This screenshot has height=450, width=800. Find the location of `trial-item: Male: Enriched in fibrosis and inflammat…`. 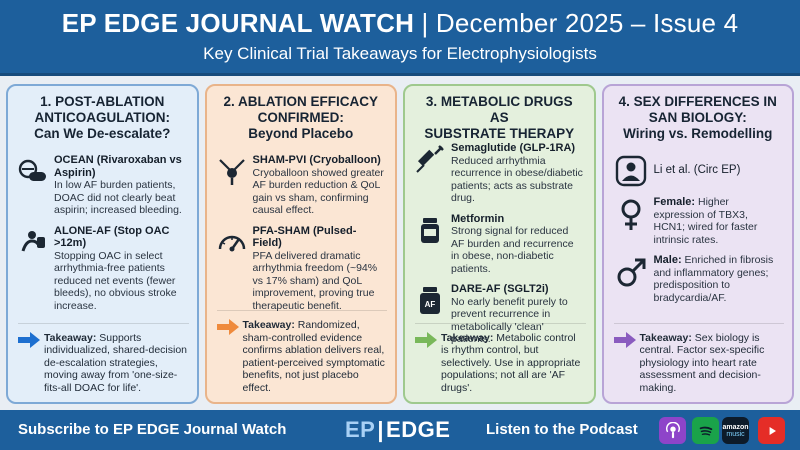

trial-item: Male: Enriched in fibrosis and inflammat… is located at coordinates (698, 279).